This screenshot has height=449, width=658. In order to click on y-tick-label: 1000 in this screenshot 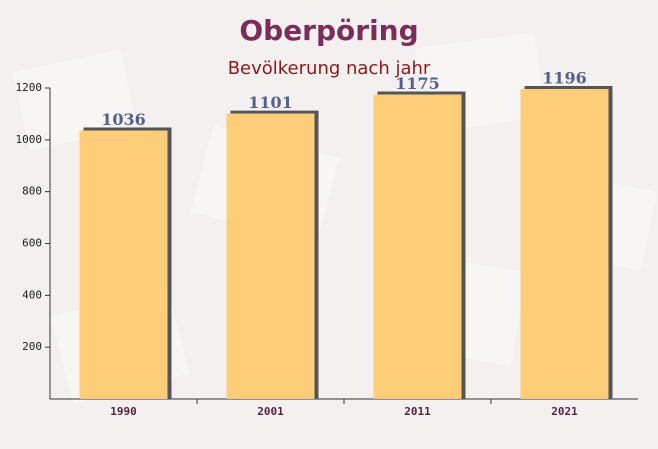, I will do `click(29, 139)`.